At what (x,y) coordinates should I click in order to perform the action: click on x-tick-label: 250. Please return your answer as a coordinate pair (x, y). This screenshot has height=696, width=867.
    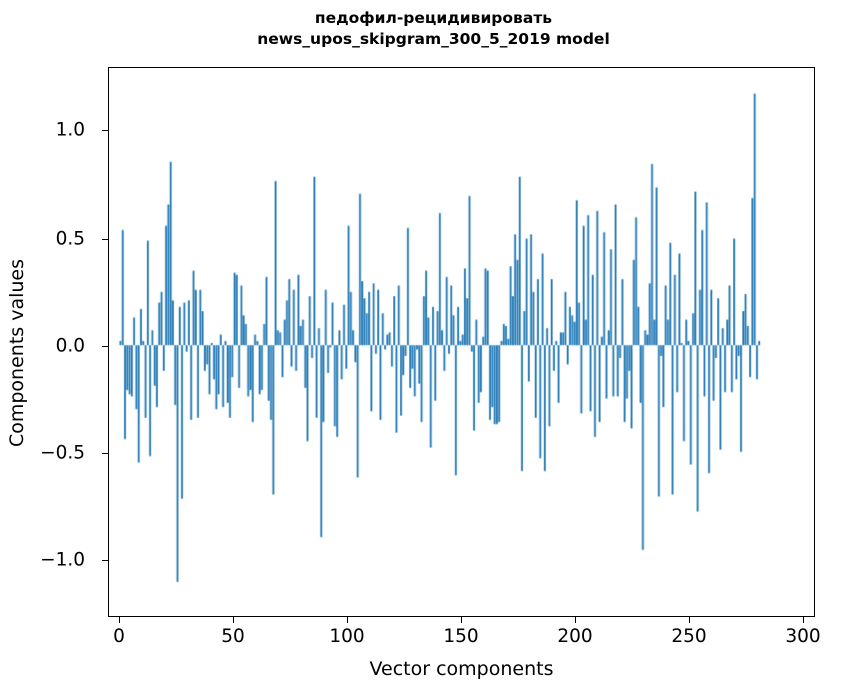
    Looking at the image, I should click on (689, 636).